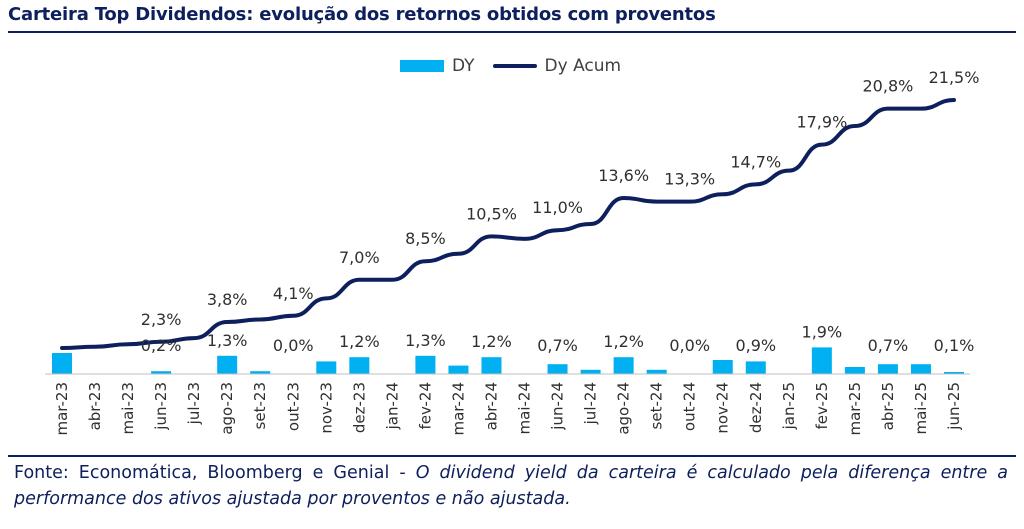 The height and width of the screenshot is (529, 1024). I want to click on x-tick-label: out-23, so click(293, 406).